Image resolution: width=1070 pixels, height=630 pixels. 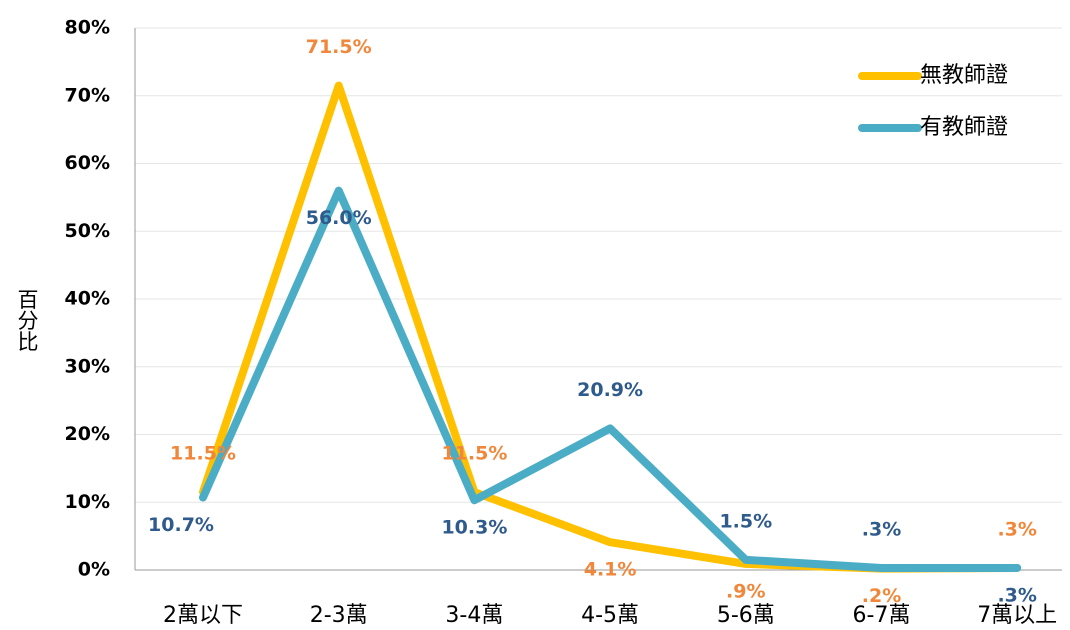 What do you see at coordinates (87, 366) in the screenshot?
I see `y-tick-label: 30%` at bounding box center [87, 366].